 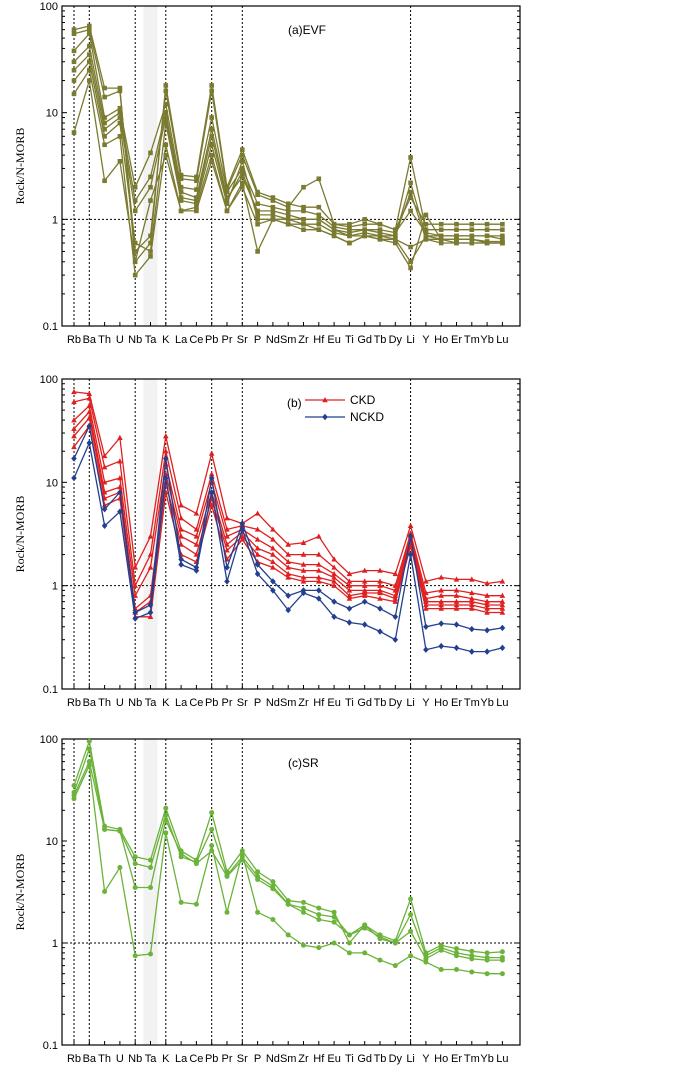 What do you see at coordinates (364, 340) in the screenshot?
I see `x-tick-label-gd: Gd` at bounding box center [364, 340].